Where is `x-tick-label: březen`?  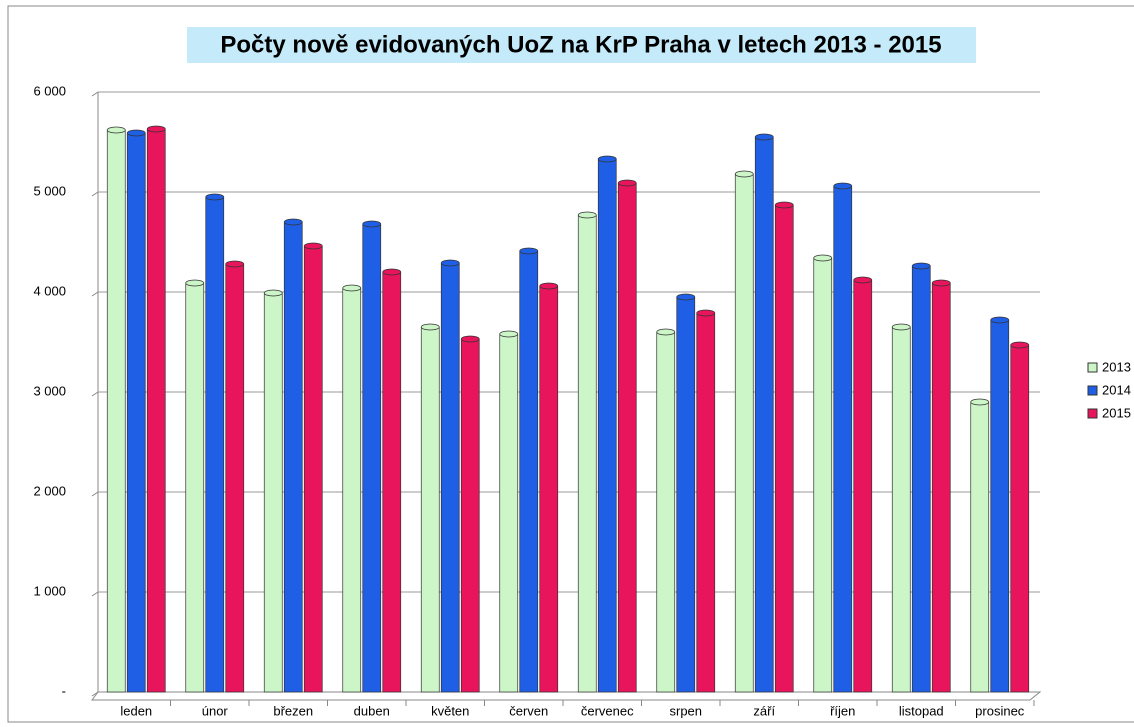 x-tick-label: březen is located at coordinates (293, 710).